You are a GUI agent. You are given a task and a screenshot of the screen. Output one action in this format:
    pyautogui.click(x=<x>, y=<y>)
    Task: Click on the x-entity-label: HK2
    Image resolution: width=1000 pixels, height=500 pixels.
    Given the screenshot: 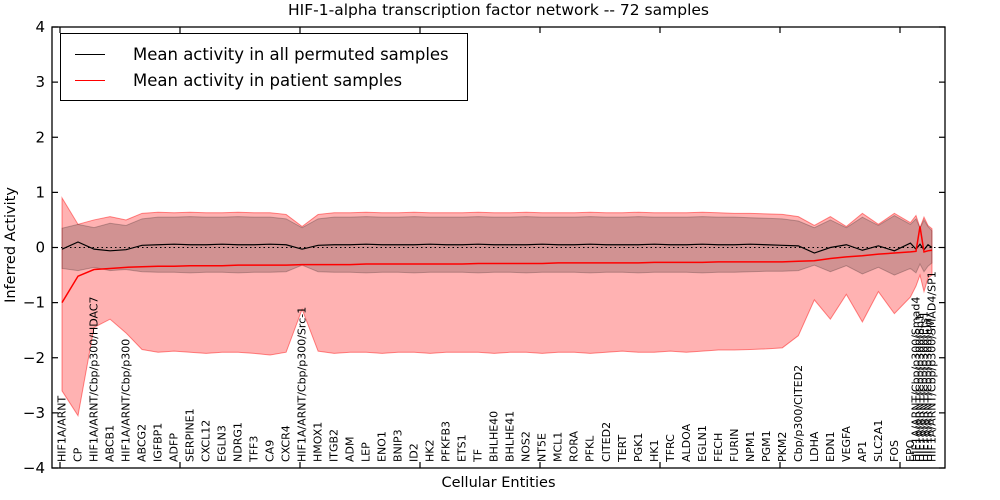 What is the action you would take?
    pyautogui.click(x=430, y=451)
    